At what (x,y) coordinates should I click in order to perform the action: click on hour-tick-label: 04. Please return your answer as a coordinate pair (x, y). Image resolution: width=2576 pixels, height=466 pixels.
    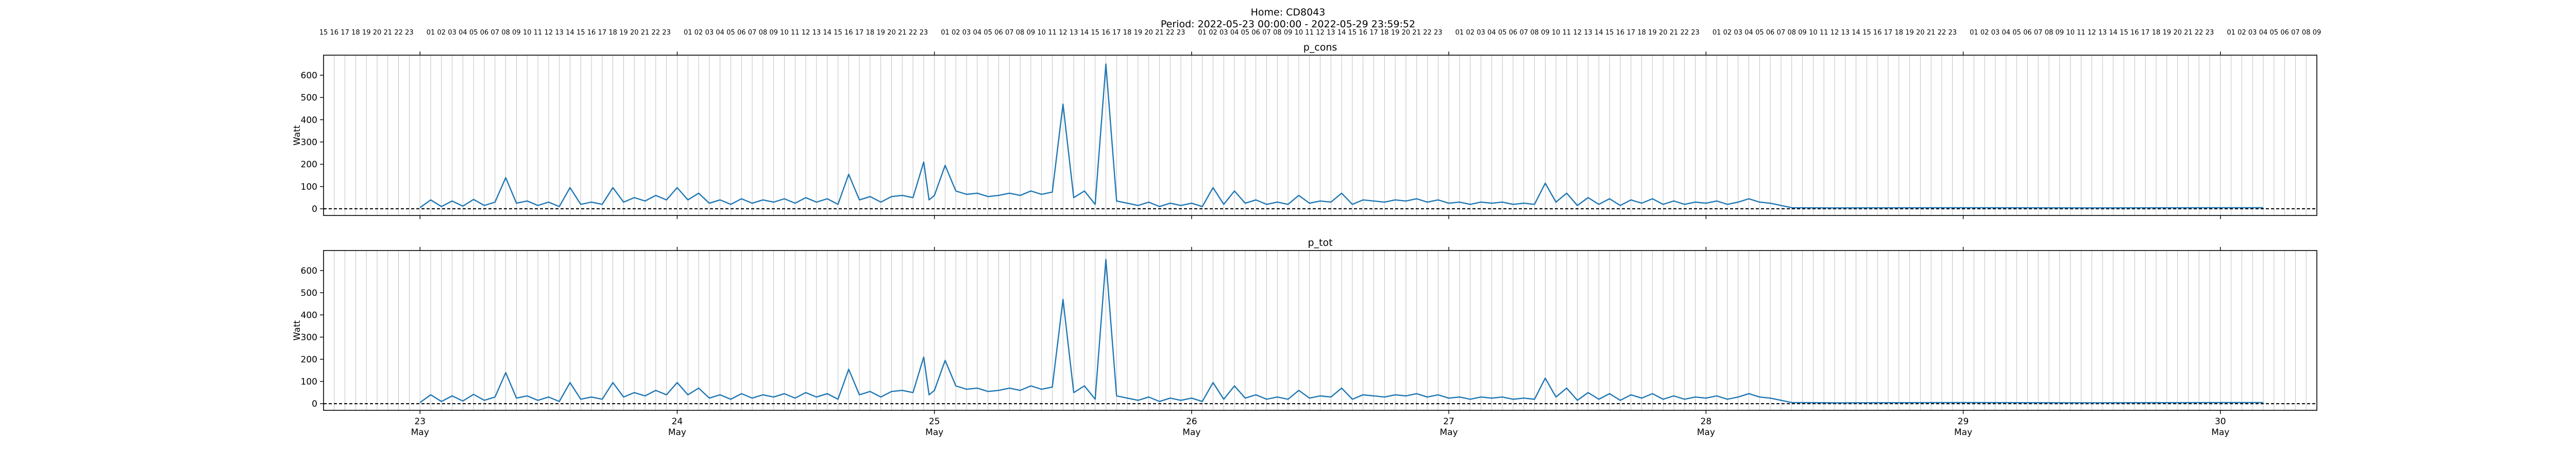
    Looking at the image, I should click on (463, 33).